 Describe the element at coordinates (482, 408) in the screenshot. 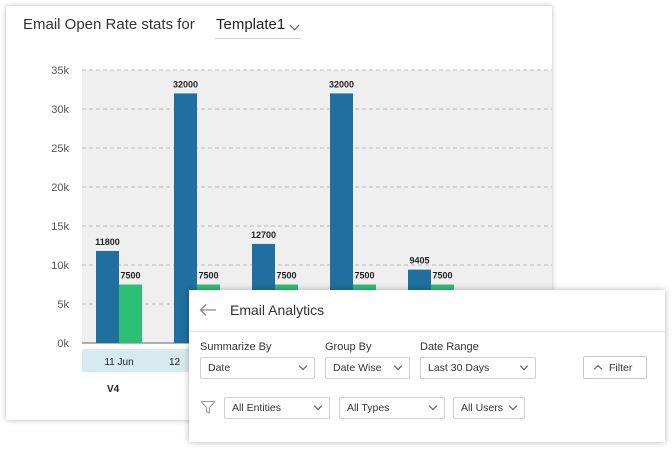

I see `users-value: All Users` at that location.